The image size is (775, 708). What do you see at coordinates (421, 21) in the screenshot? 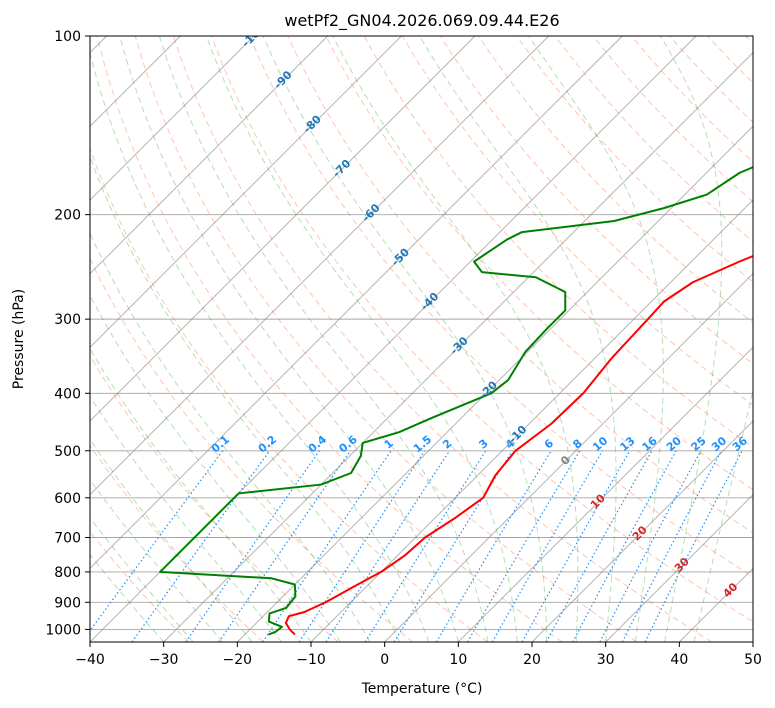
I see `chart-title: wetPf2_GN04.2026.069.09.44.E26` at bounding box center [421, 21].